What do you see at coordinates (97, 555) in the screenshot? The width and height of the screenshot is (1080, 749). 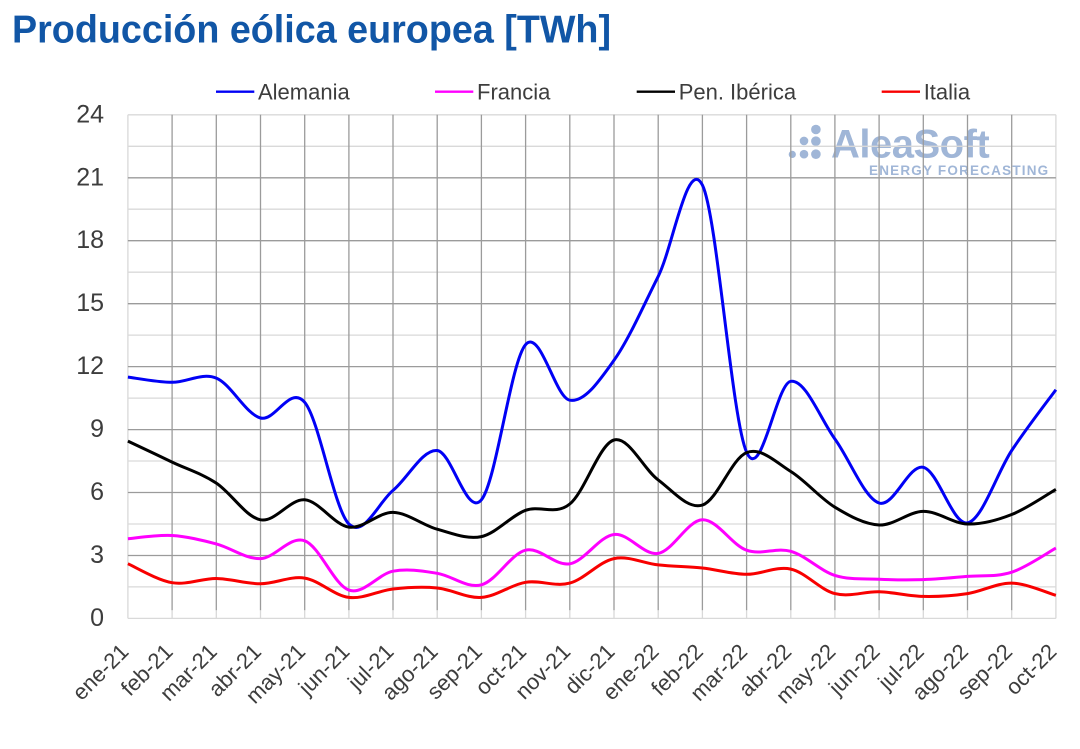 I see `svg-text: 3` at bounding box center [97, 555].